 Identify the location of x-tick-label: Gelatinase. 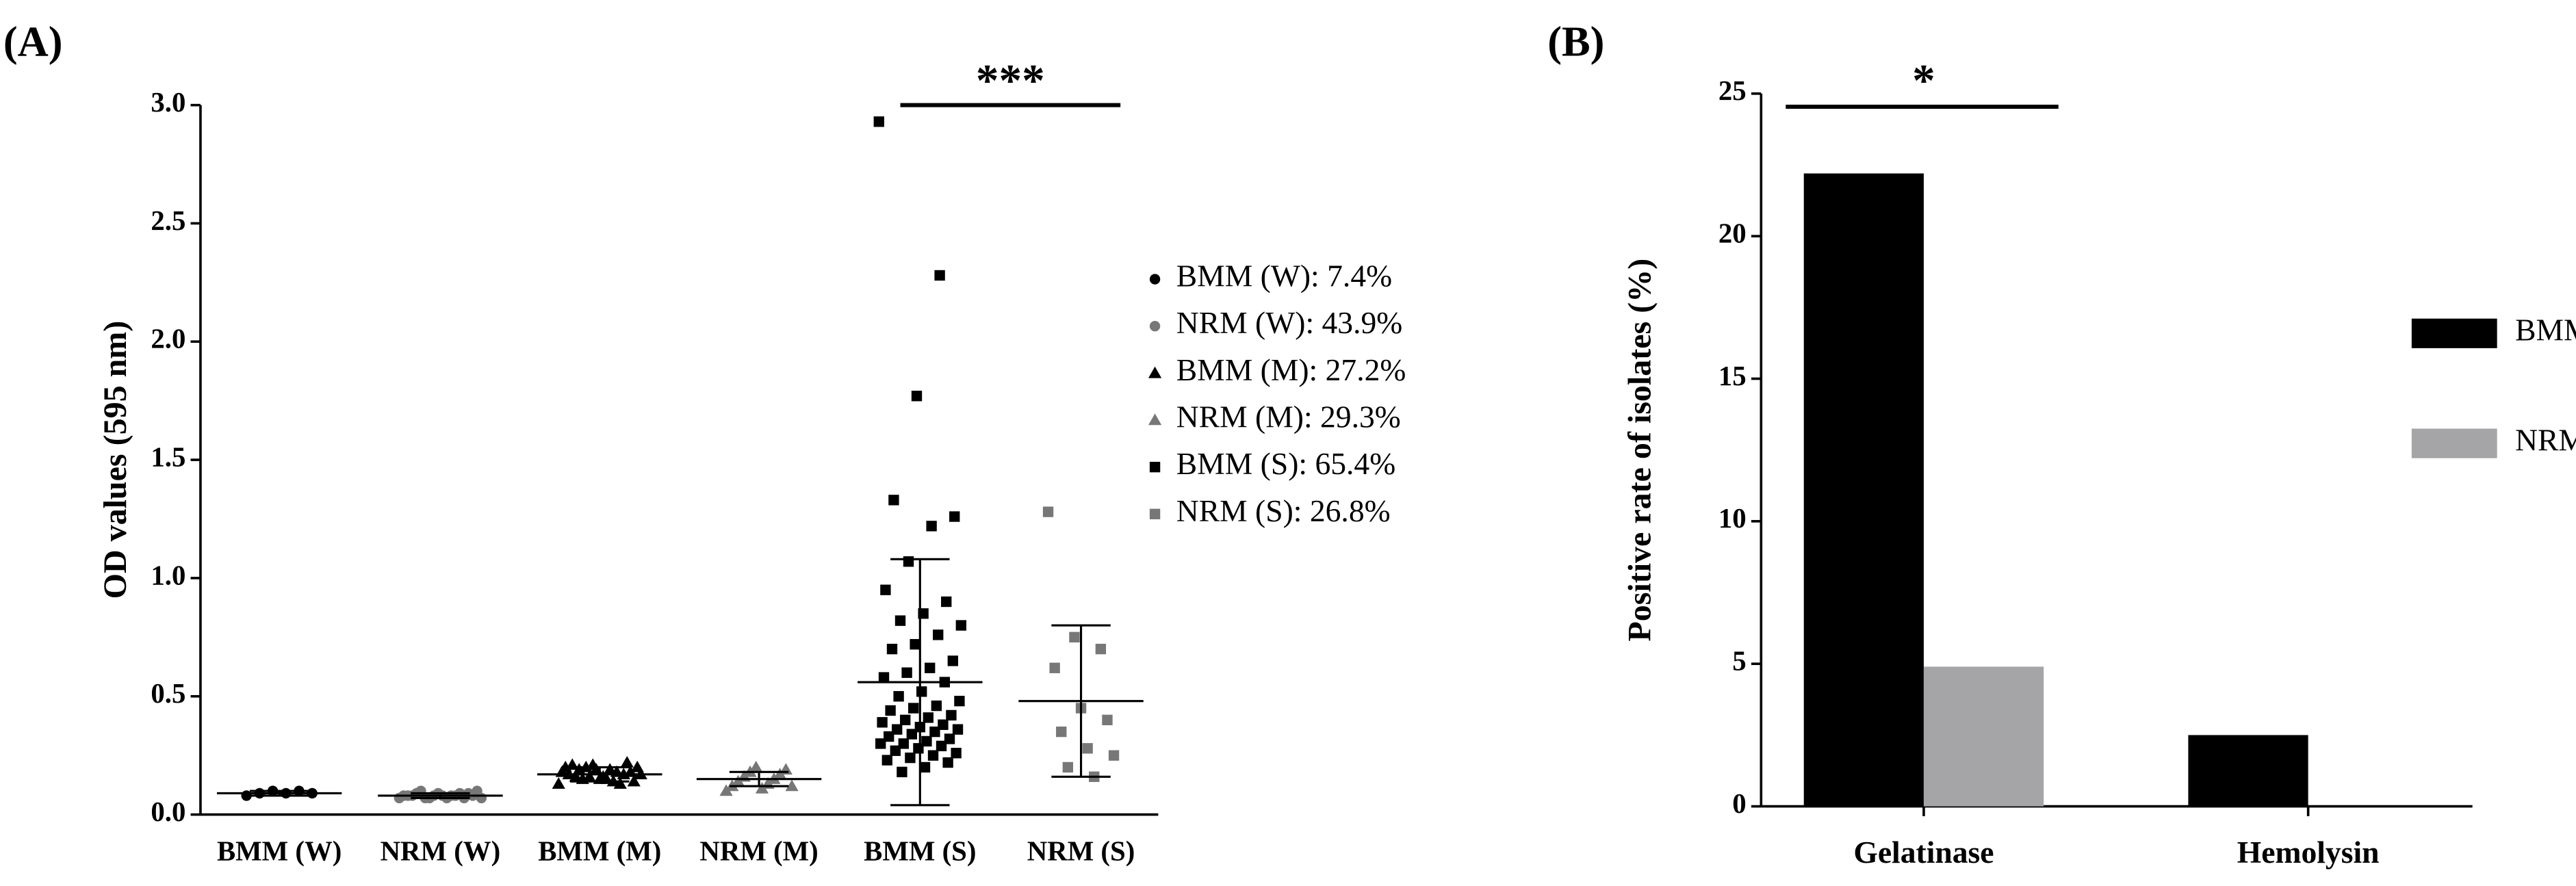
(1923, 852).